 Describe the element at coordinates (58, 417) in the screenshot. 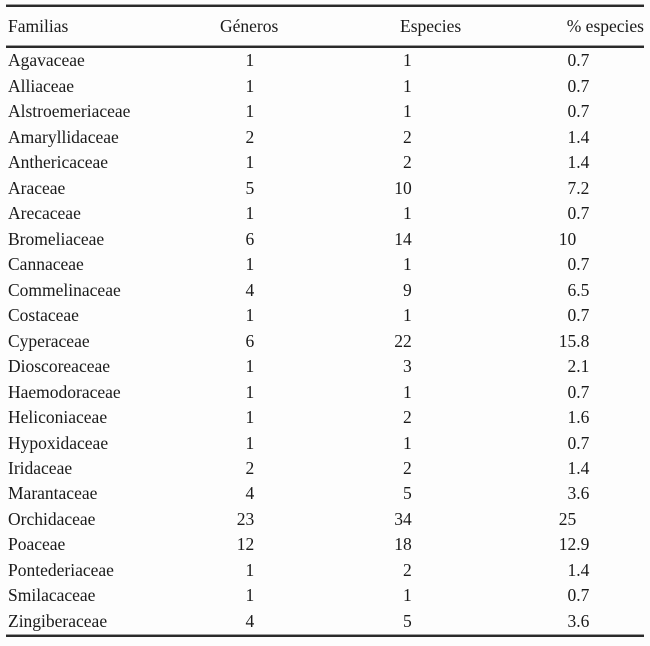

I see `family-cell: Heliconiaceae` at that location.